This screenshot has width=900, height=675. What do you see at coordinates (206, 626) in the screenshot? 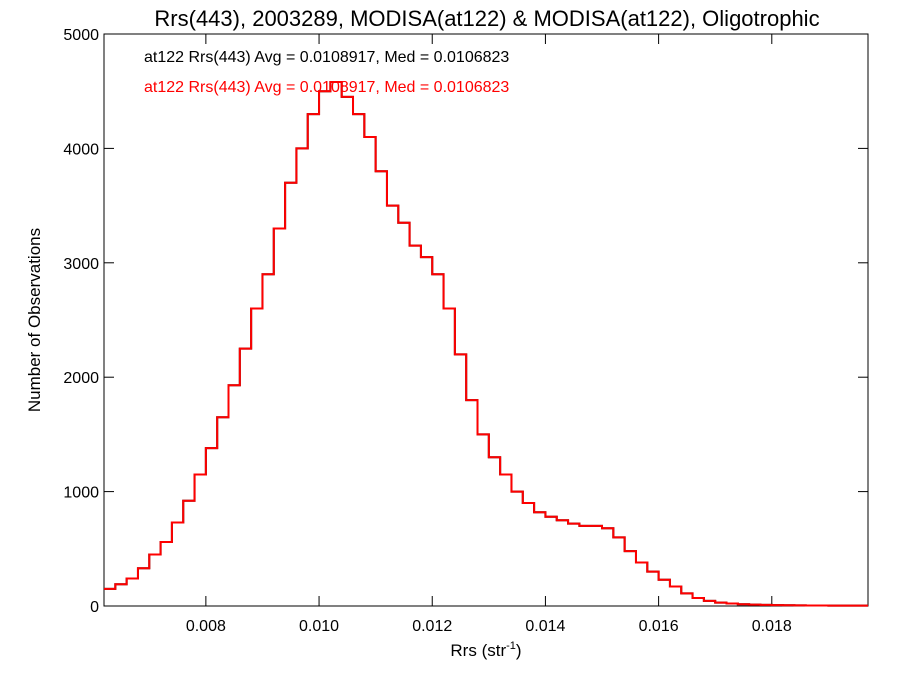
I see `x-tick-label: 0.008` at bounding box center [206, 626].